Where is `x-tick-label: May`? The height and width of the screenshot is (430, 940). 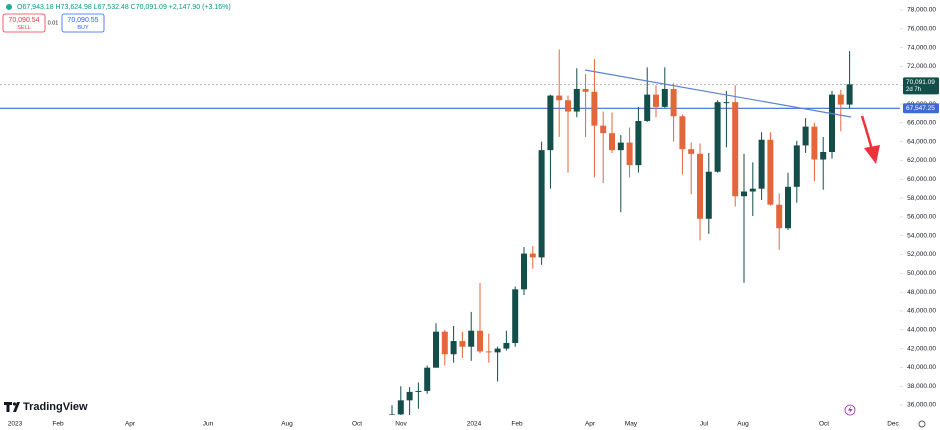 x-tick-label: May is located at coordinates (631, 424).